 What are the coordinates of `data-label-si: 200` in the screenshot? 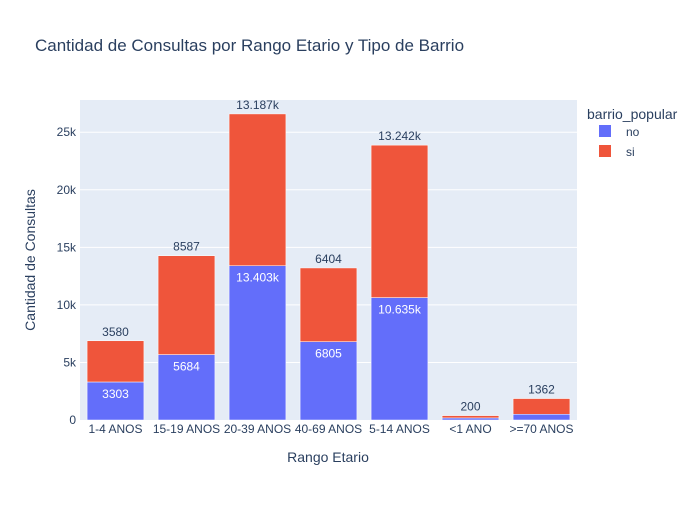 It's located at (470, 407).